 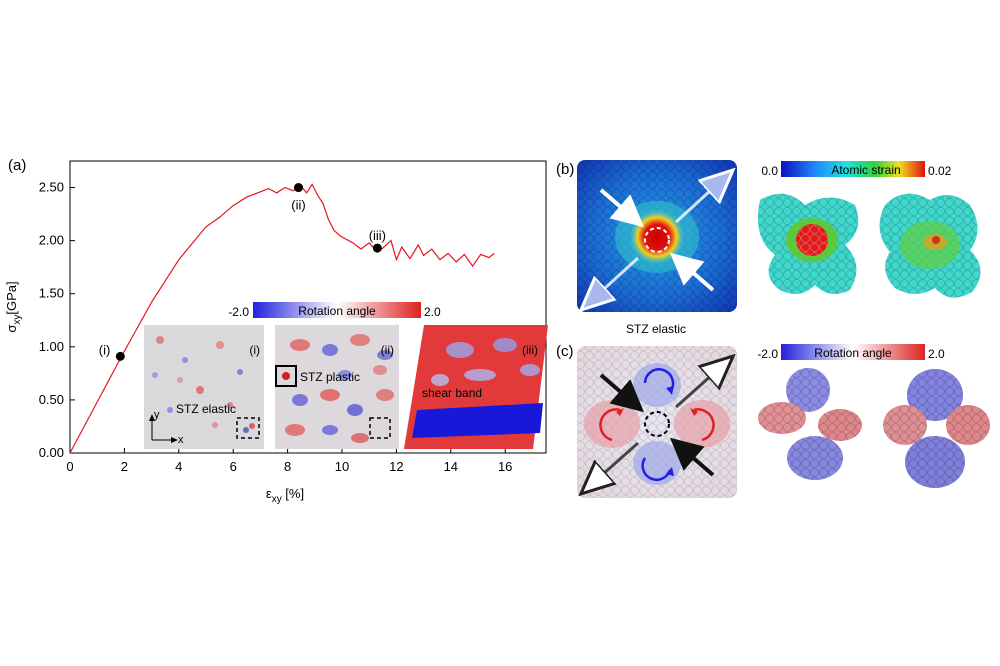 I want to click on panel-label-a: (a), so click(x=17, y=165).